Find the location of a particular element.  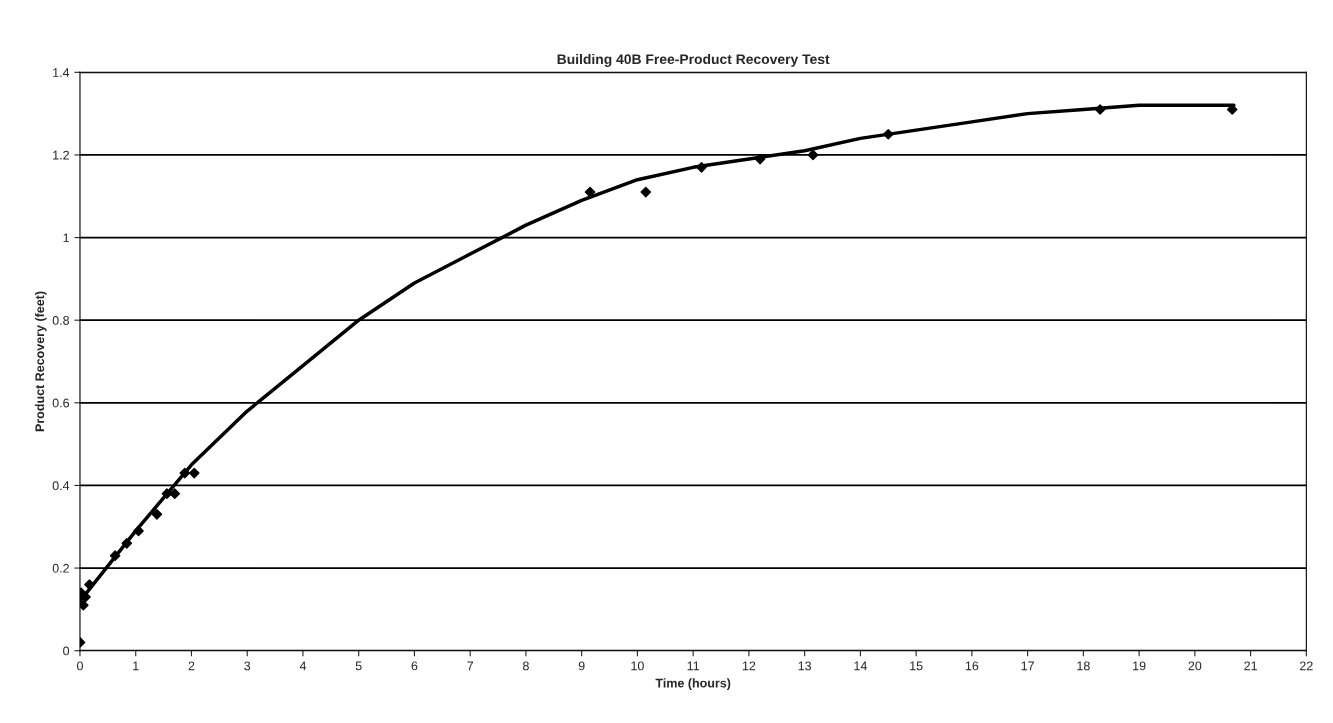

x-tick-label: 6 is located at coordinates (414, 666).